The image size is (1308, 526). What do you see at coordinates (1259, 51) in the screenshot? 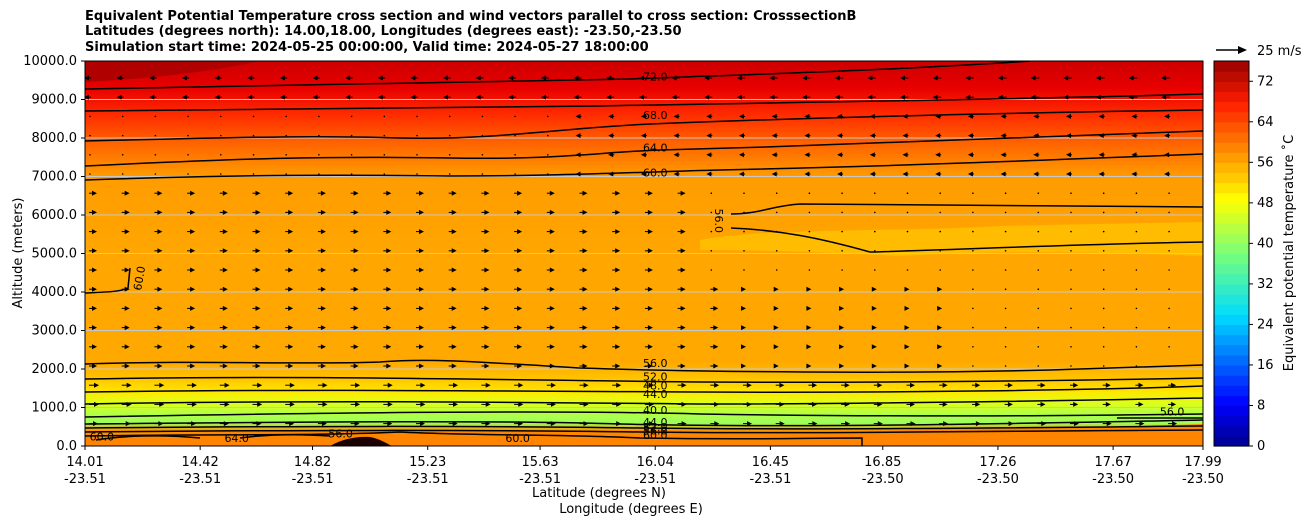
I see `quiver-key: 25 m/s` at bounding box center [1259, 51].